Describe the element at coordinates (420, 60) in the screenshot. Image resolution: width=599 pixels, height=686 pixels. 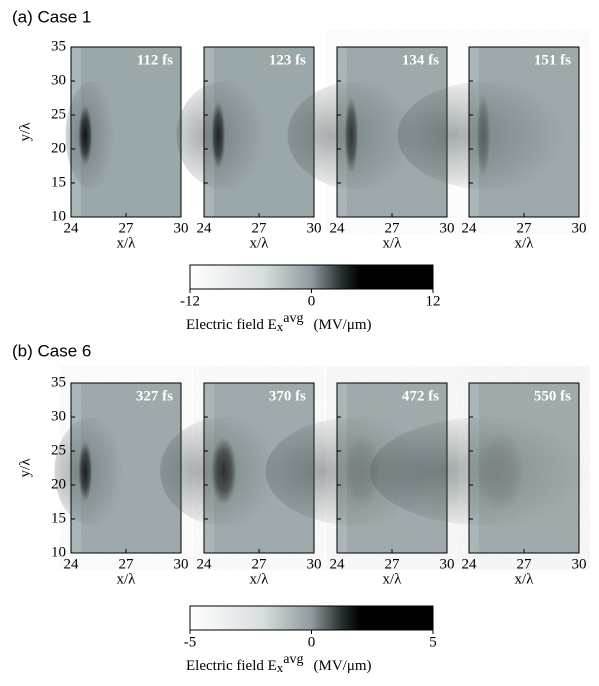
I see `time-label: 134 fs` at that location.